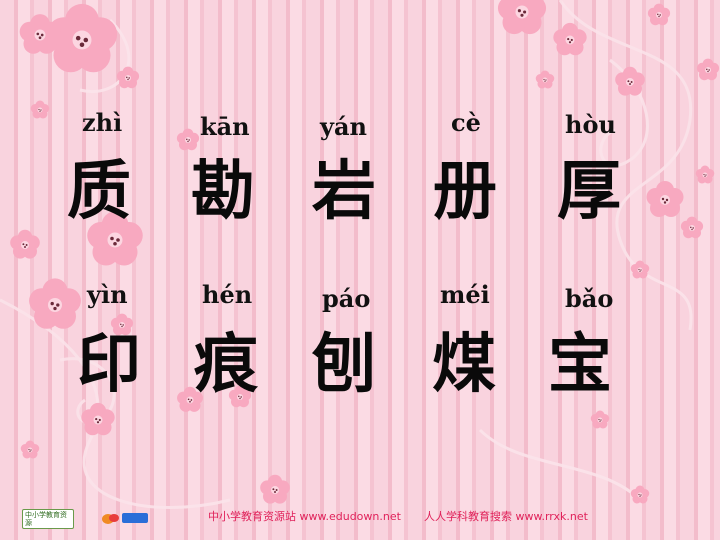  I want to click on pinyin-hen: hén, so click(227, 294).